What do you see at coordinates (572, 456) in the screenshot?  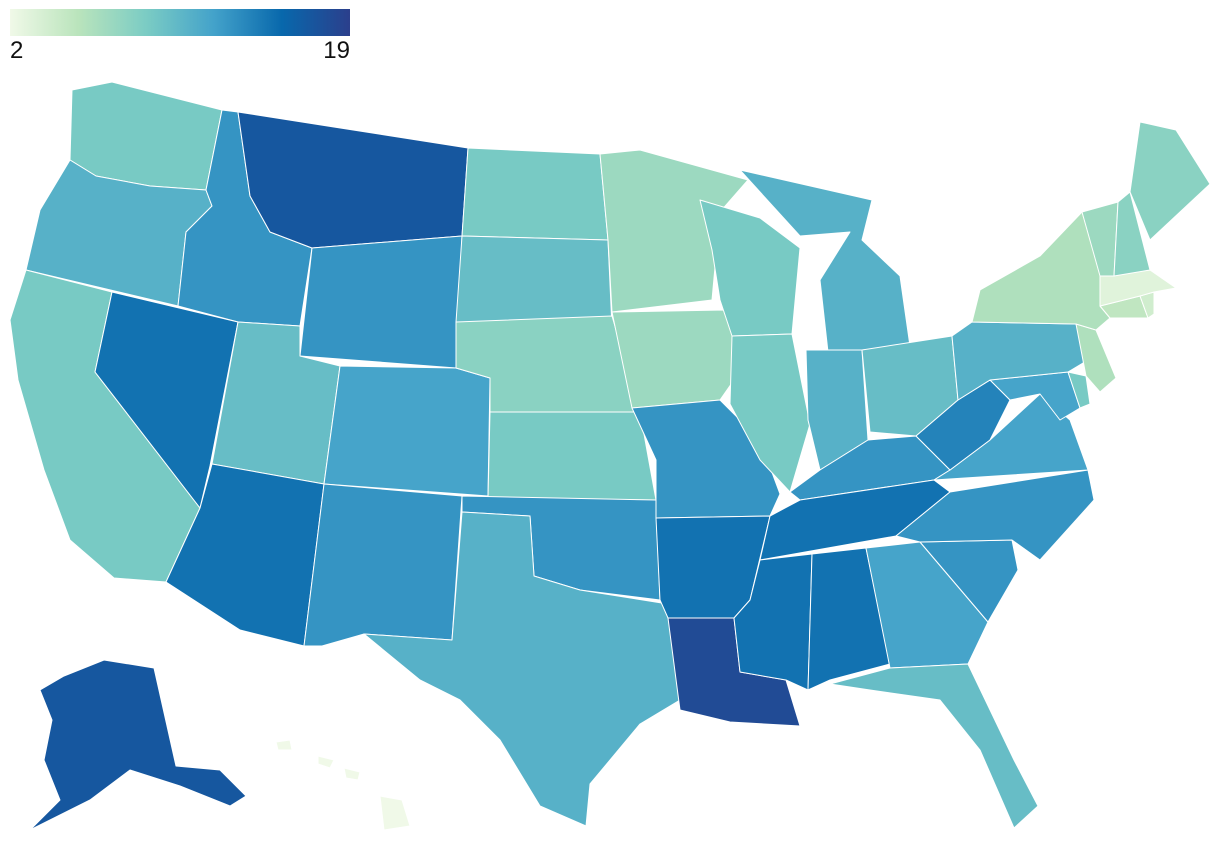 I see `state-ks` at bounding box center [572, 456].